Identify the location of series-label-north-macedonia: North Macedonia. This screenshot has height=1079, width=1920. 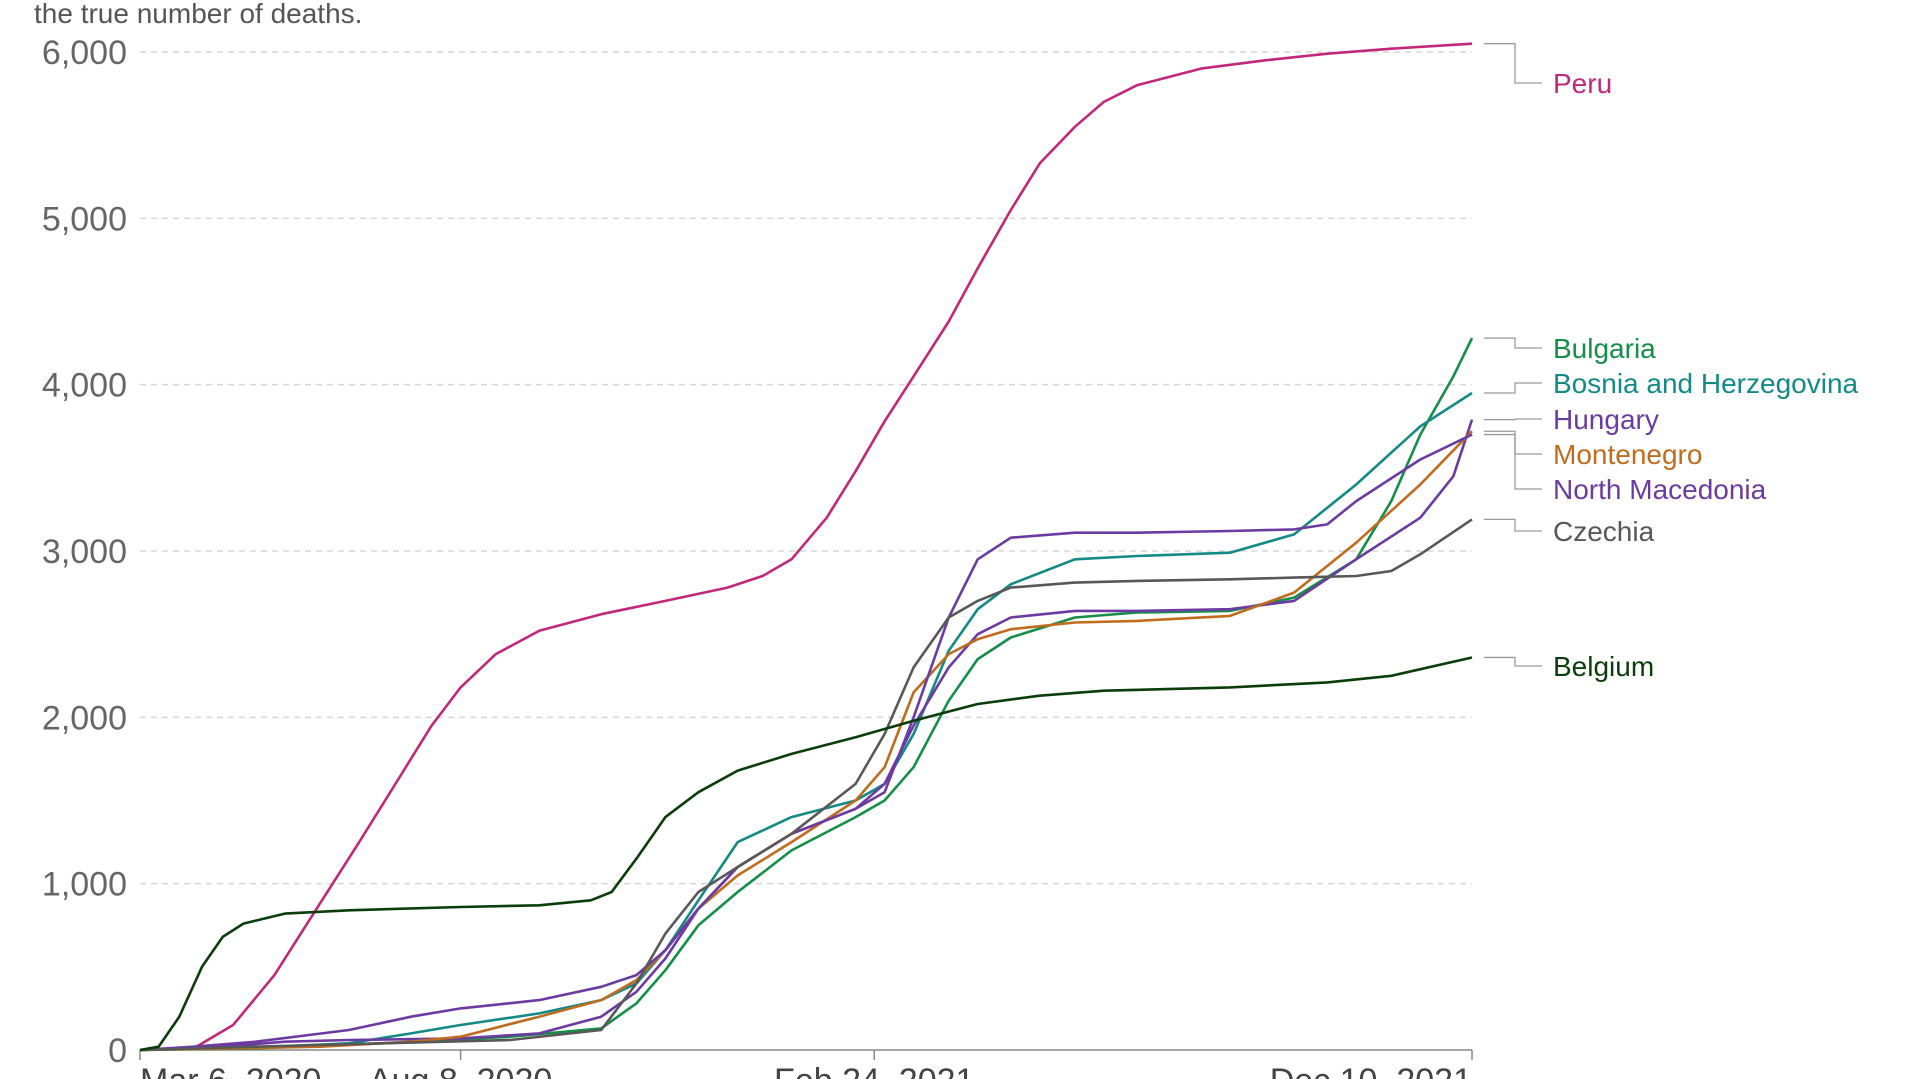
(1660, 489).